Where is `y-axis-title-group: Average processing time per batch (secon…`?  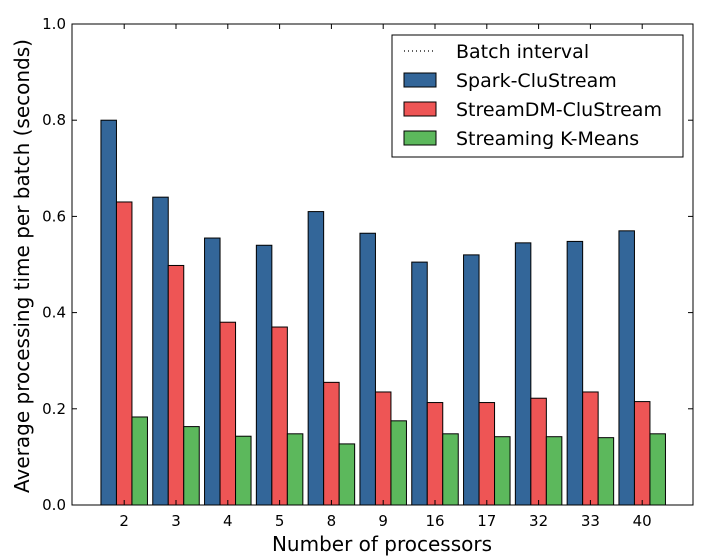
y-axis-title-group: Average processing time per batch (secon… is located at coordinates (22, 266).